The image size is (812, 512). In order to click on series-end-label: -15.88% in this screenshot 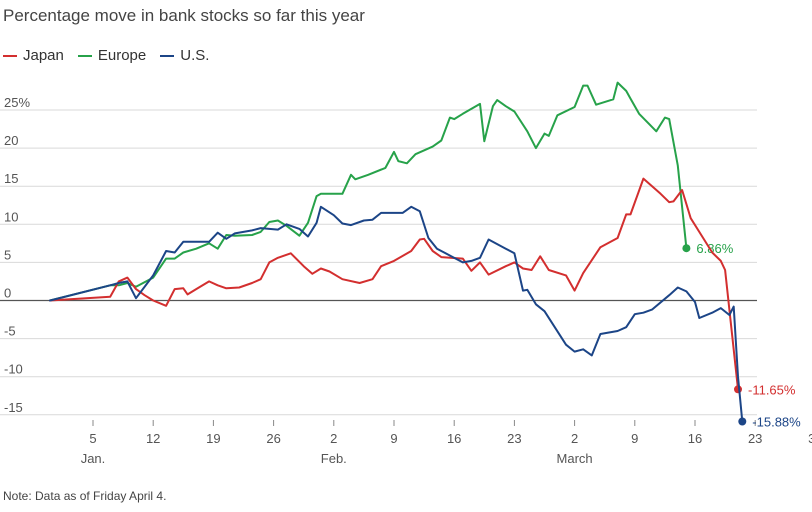, I will do `click(776, 422)`.